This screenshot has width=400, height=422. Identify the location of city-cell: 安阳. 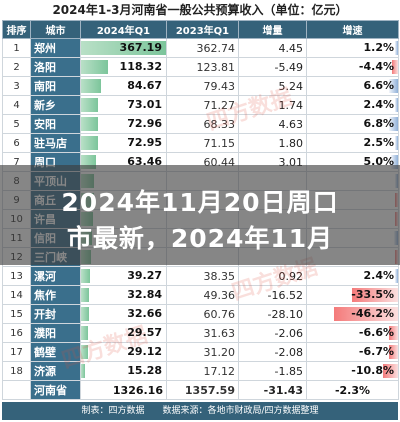
(55, 124).